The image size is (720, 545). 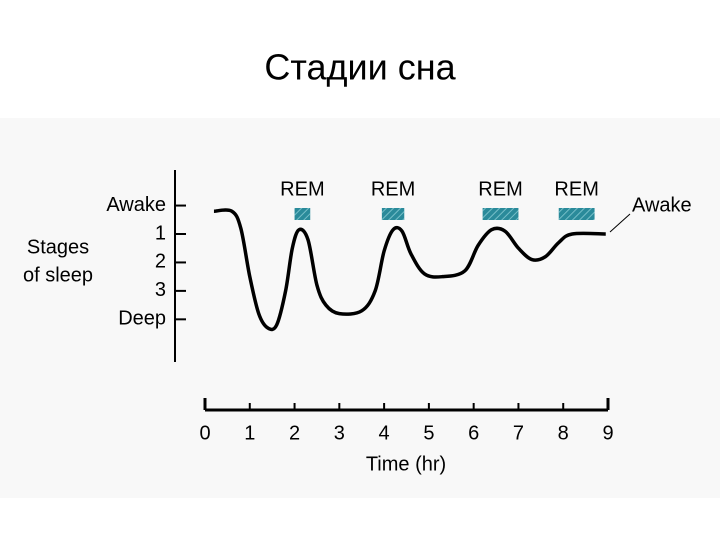 I want to click on x-tick-label: 0, so click(x=204, y=433).